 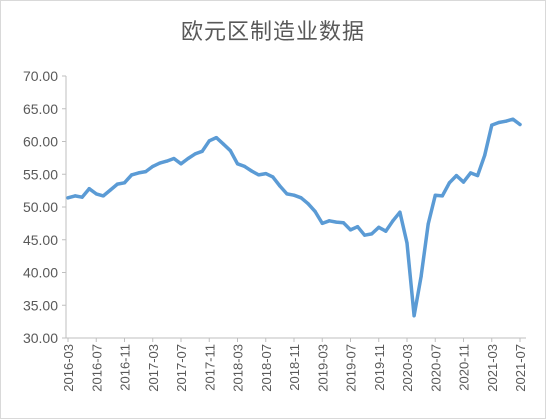 What do you see at coordinates (181, 368) in the screenshot?
I see `x-tick-label: 2017-07` at bounding box center [181, 368].